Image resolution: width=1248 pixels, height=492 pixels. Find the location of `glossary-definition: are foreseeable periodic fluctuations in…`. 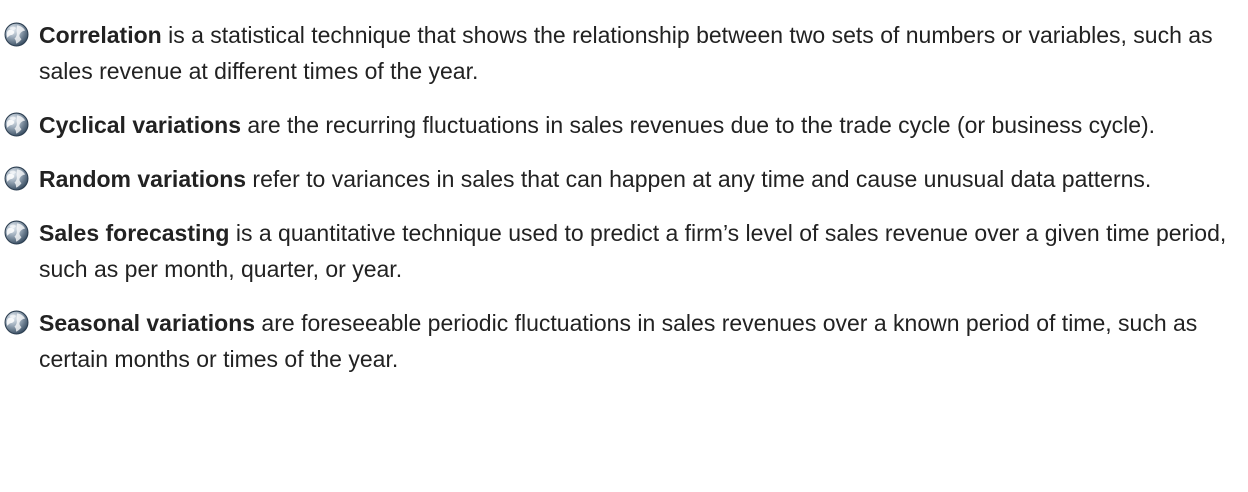

glossary-definition: are foreseeable periodic fluctuations in… is located at coordinates (618, 341).